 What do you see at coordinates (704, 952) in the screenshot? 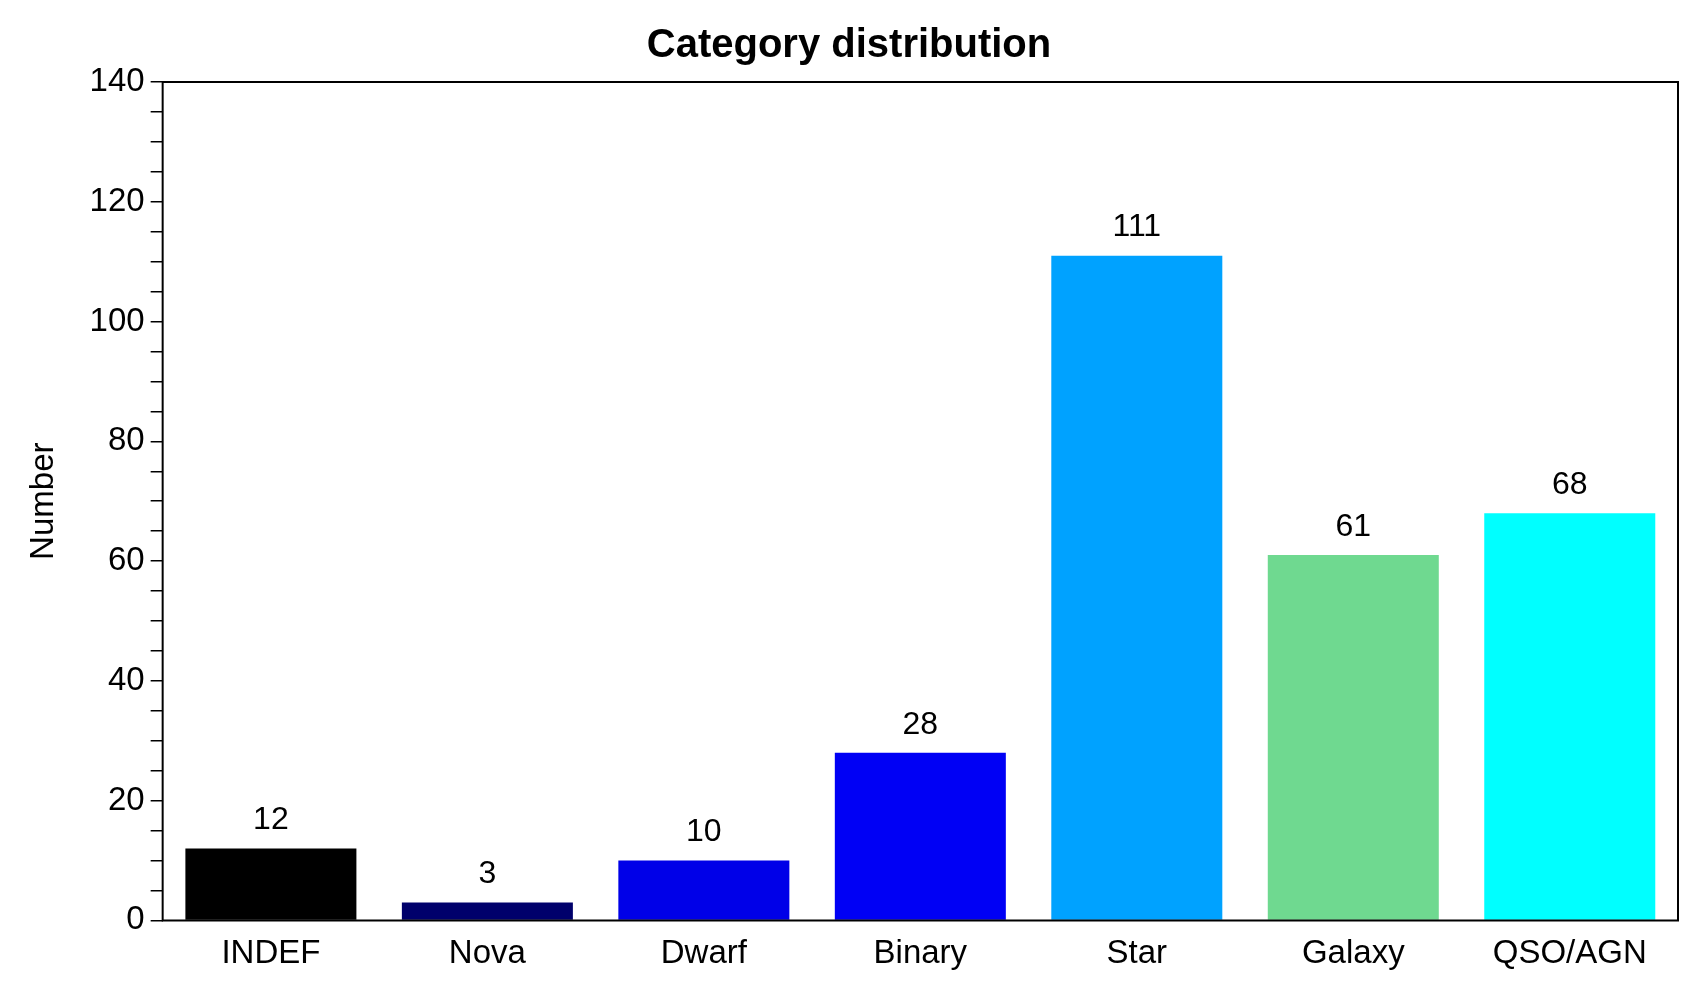
I see `x-tick-label: Dwarf` at bounding box center [704, 952].